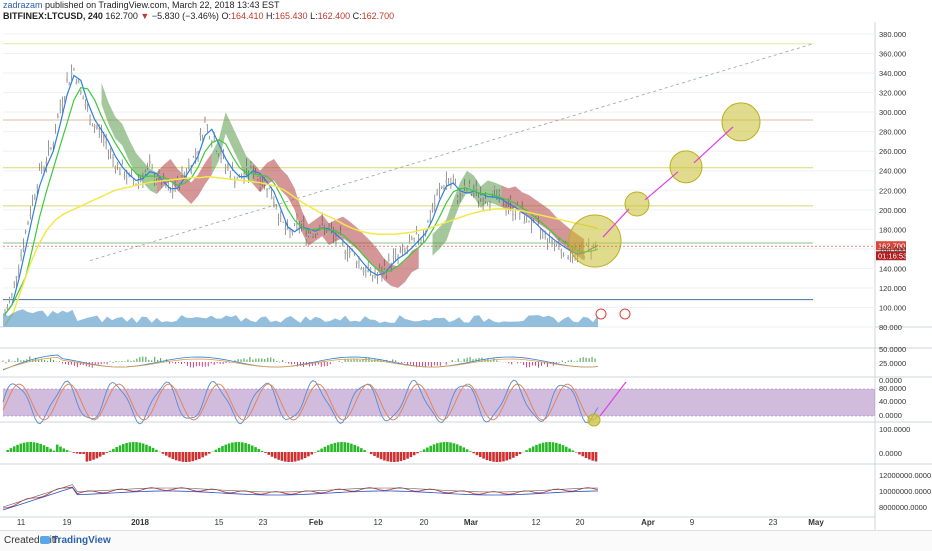  I want to click on y-tick-label: 200.000, so click(892, 210).